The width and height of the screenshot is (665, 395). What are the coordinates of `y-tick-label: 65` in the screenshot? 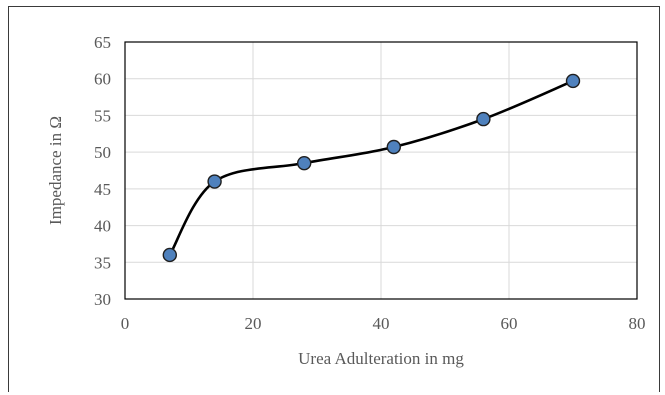 It's located at (102, 42).